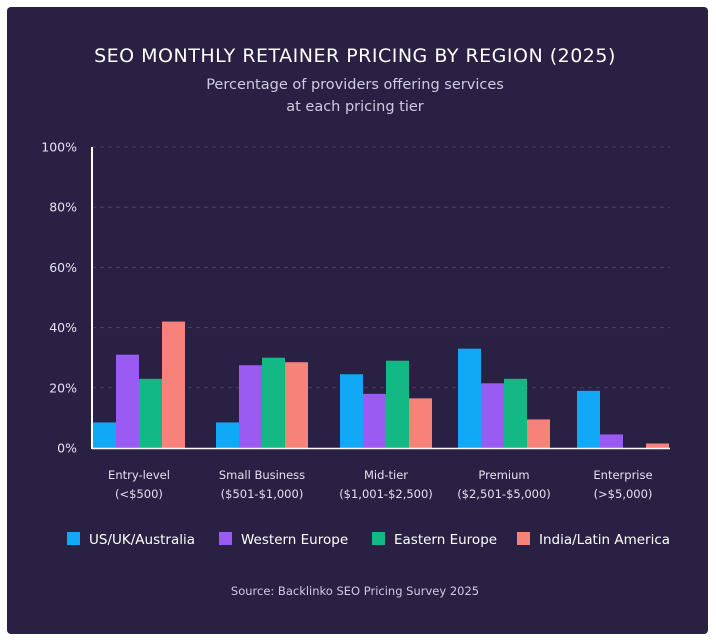 The width and height of the screenshot is (716, 642). Describe the element at coordinates (59, 147) in the screenshot. I see `y-tick-label: 100%` at that location.